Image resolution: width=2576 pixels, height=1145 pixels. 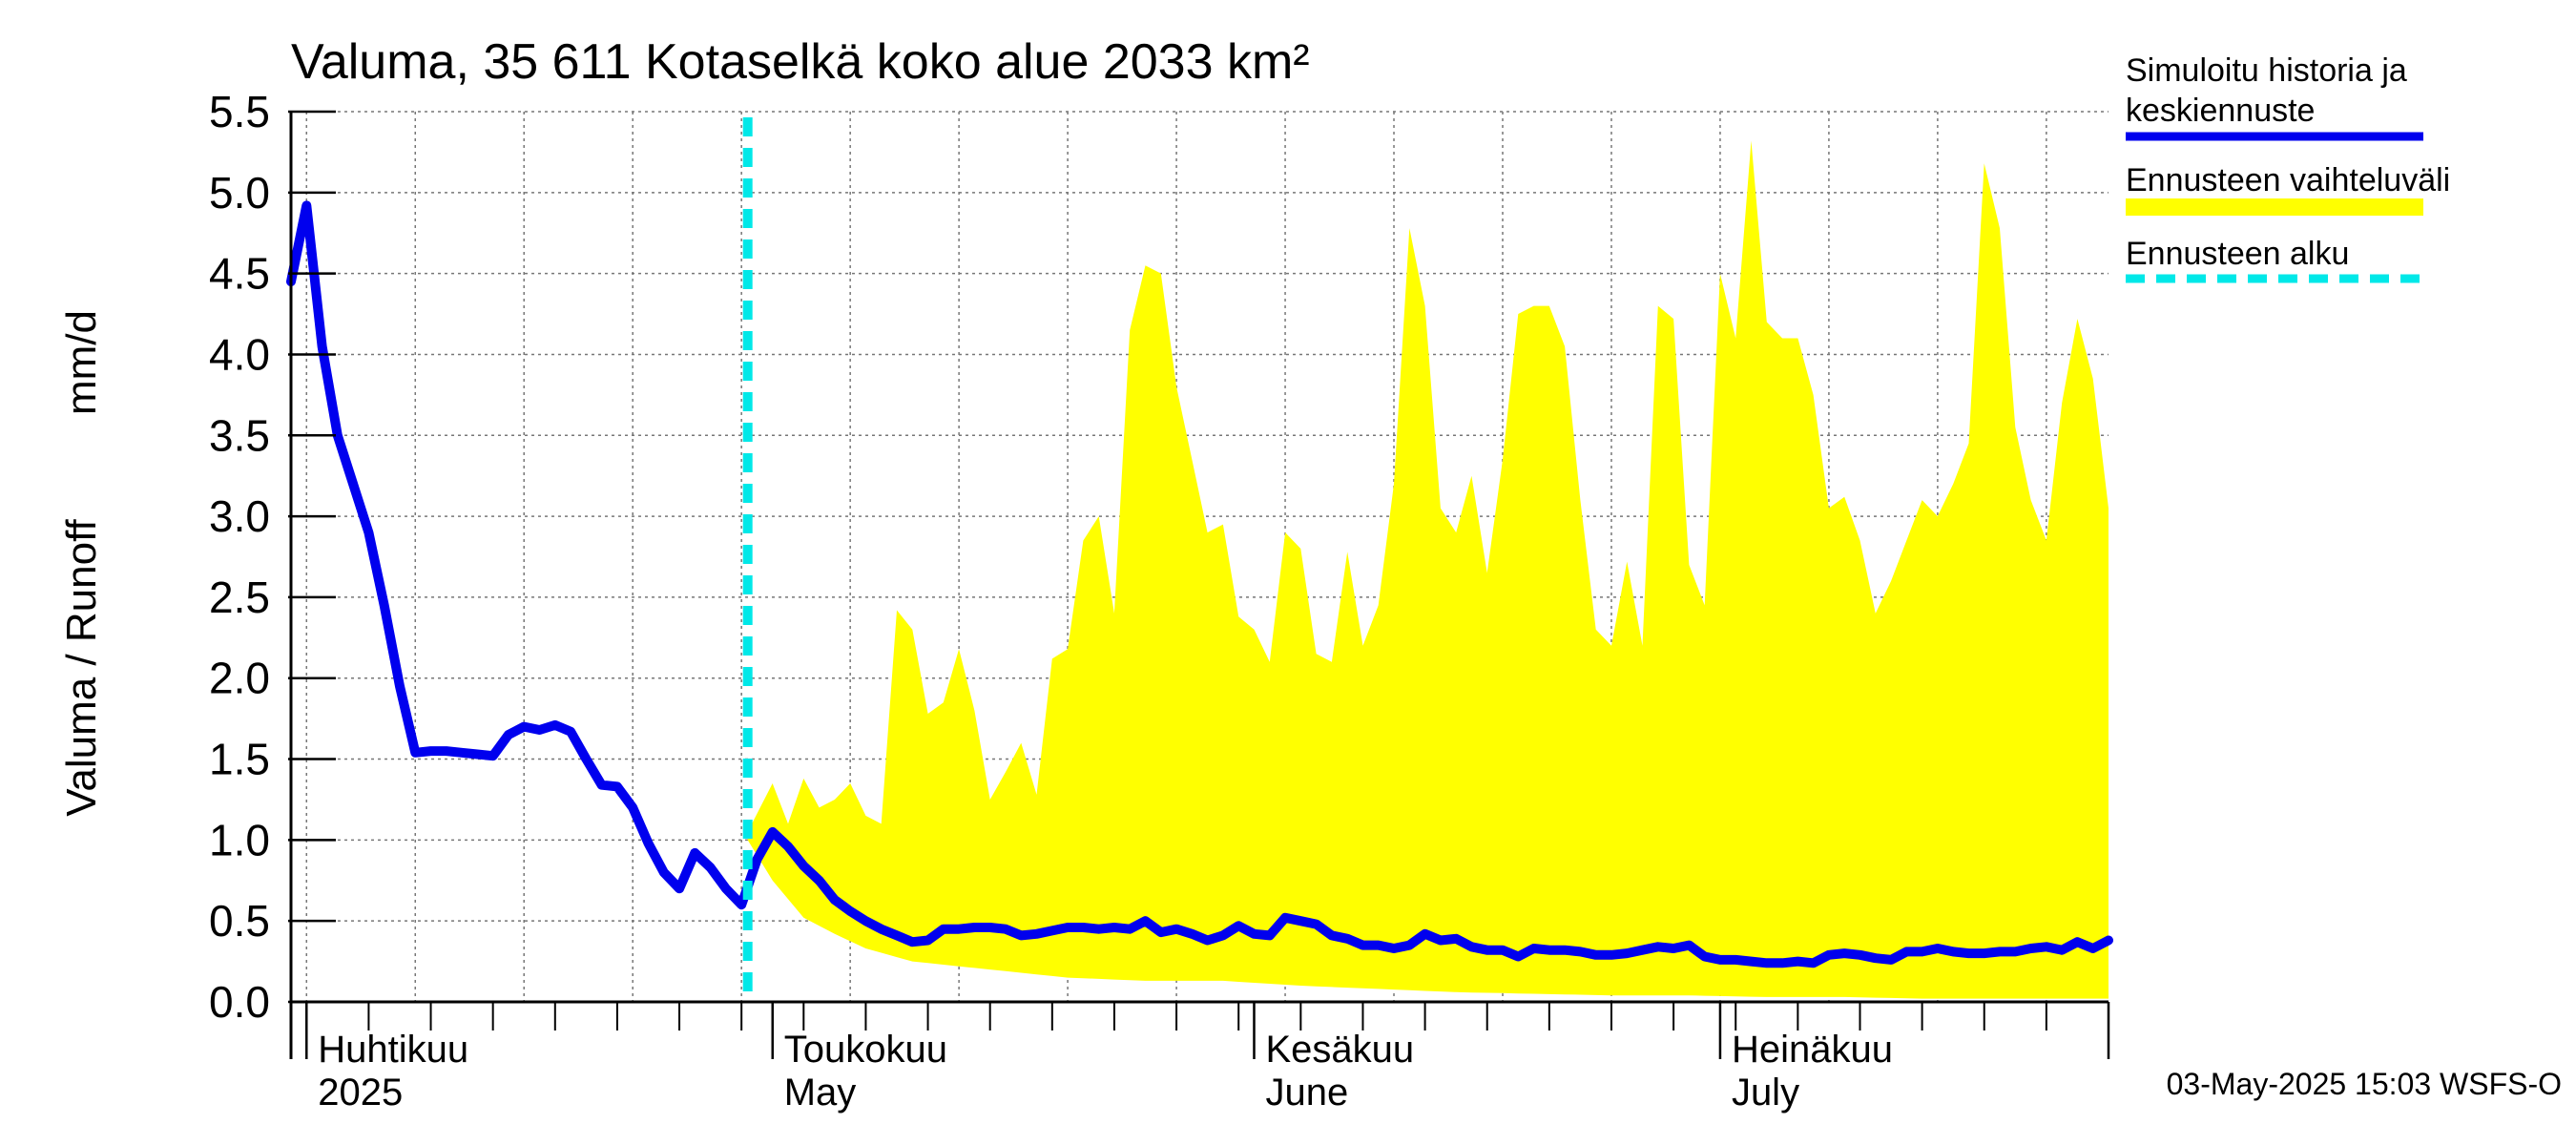 What do you see at coordinates (820, 1093) in the screenshot?
I see `x-month-sublabel: May` at bounding box center [820, 1093].